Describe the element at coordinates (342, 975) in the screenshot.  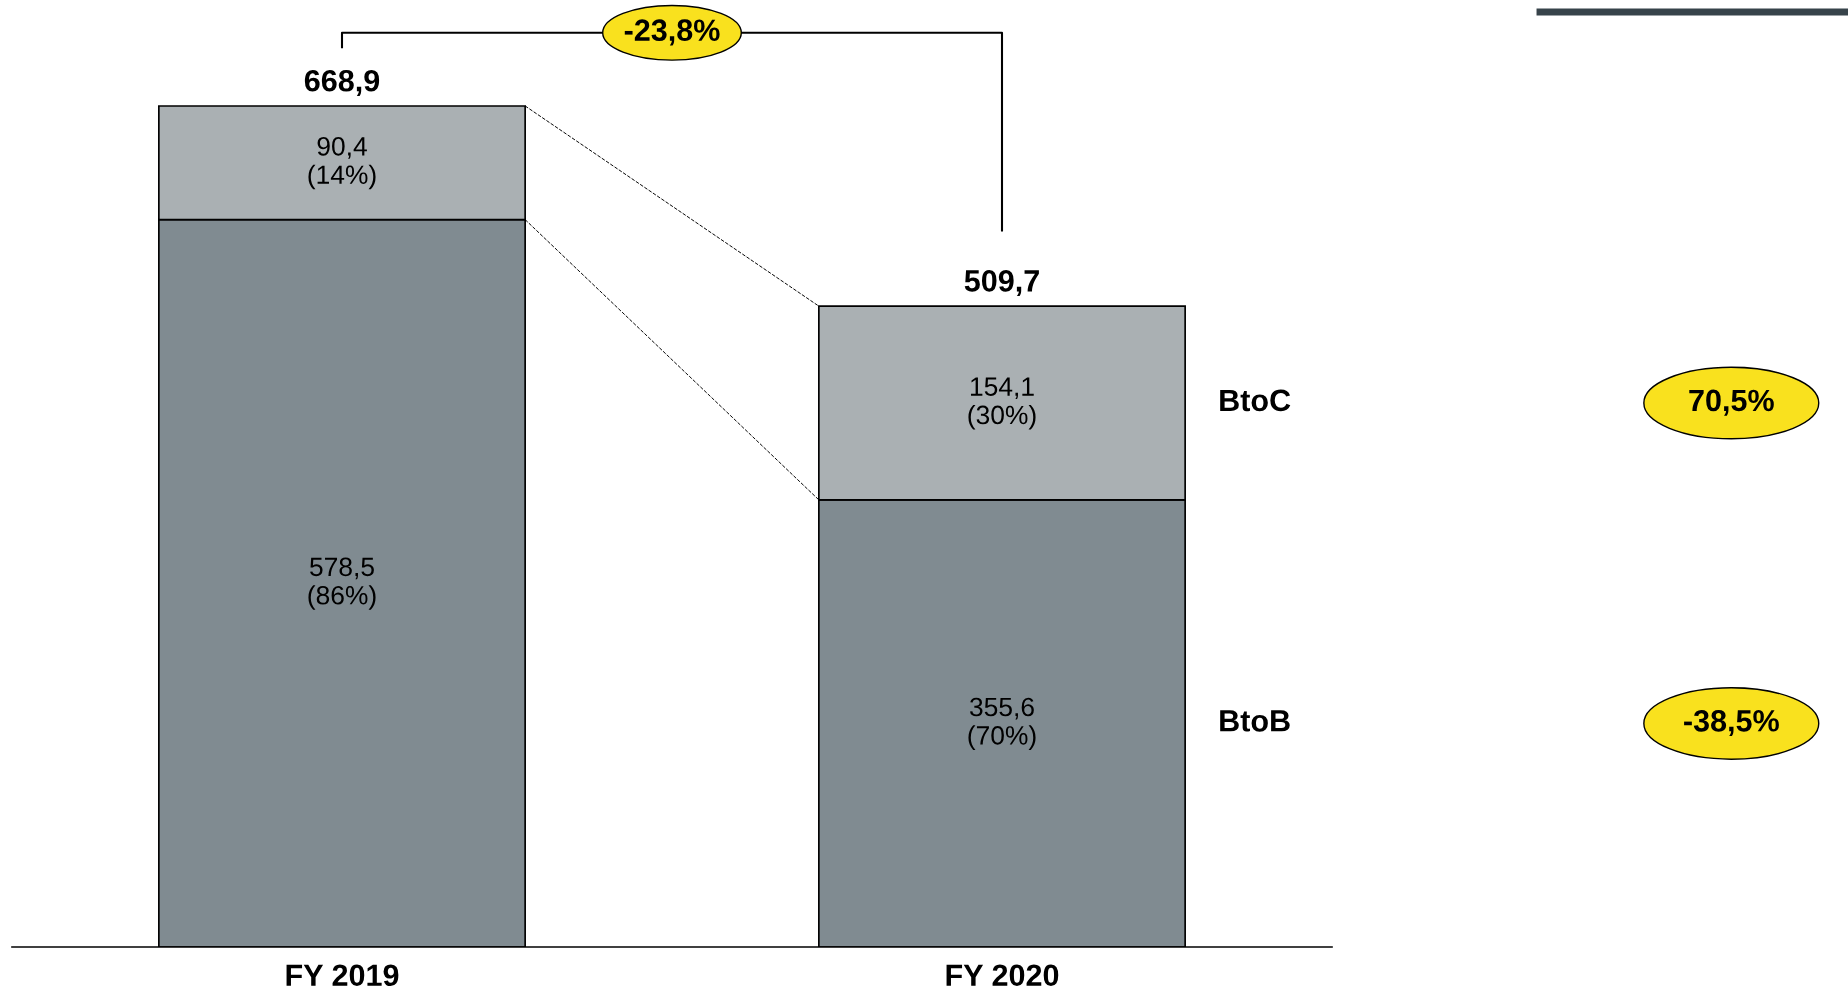
I see `x-tick-label: FY 2019` at that location.